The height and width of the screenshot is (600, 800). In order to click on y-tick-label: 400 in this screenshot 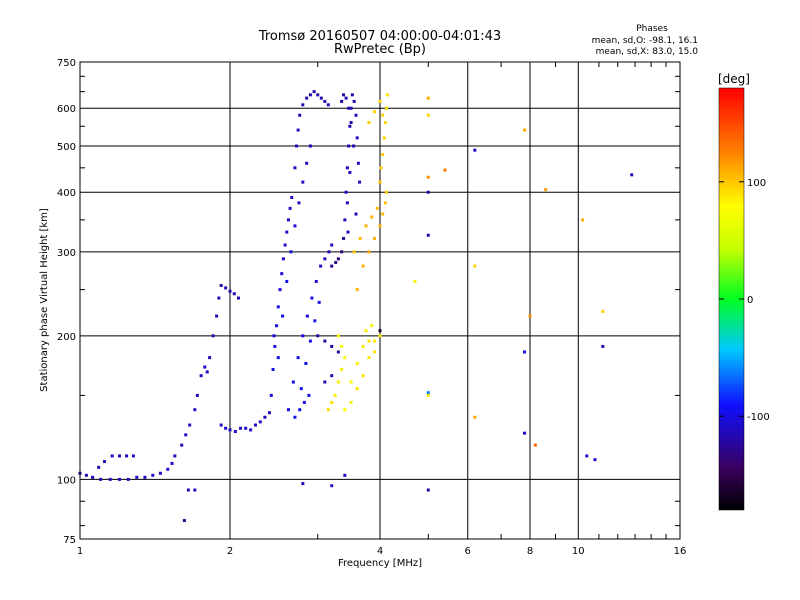, I will do `click(66, 193)`.